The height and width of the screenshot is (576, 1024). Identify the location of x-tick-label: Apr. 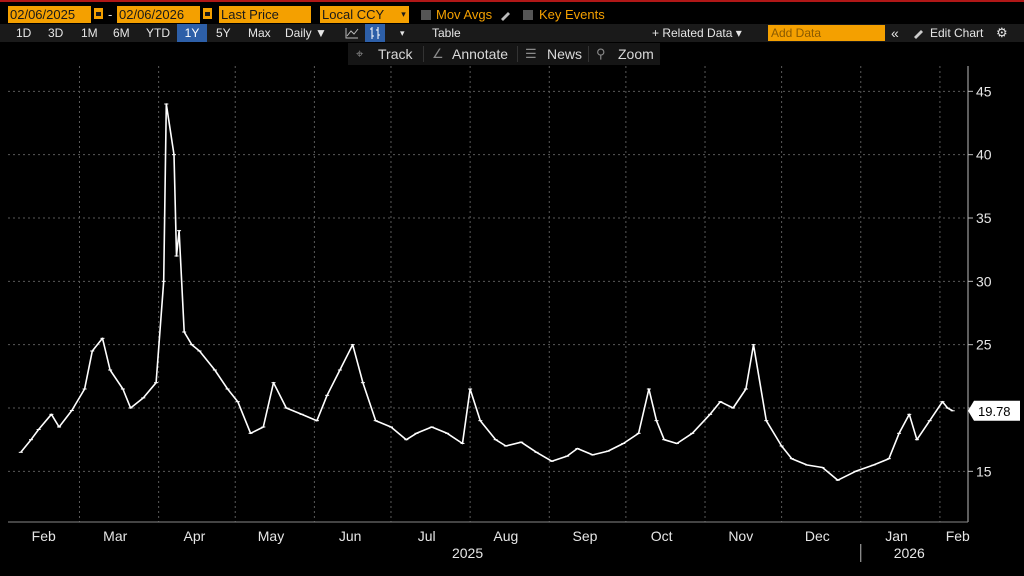
(194, 536).